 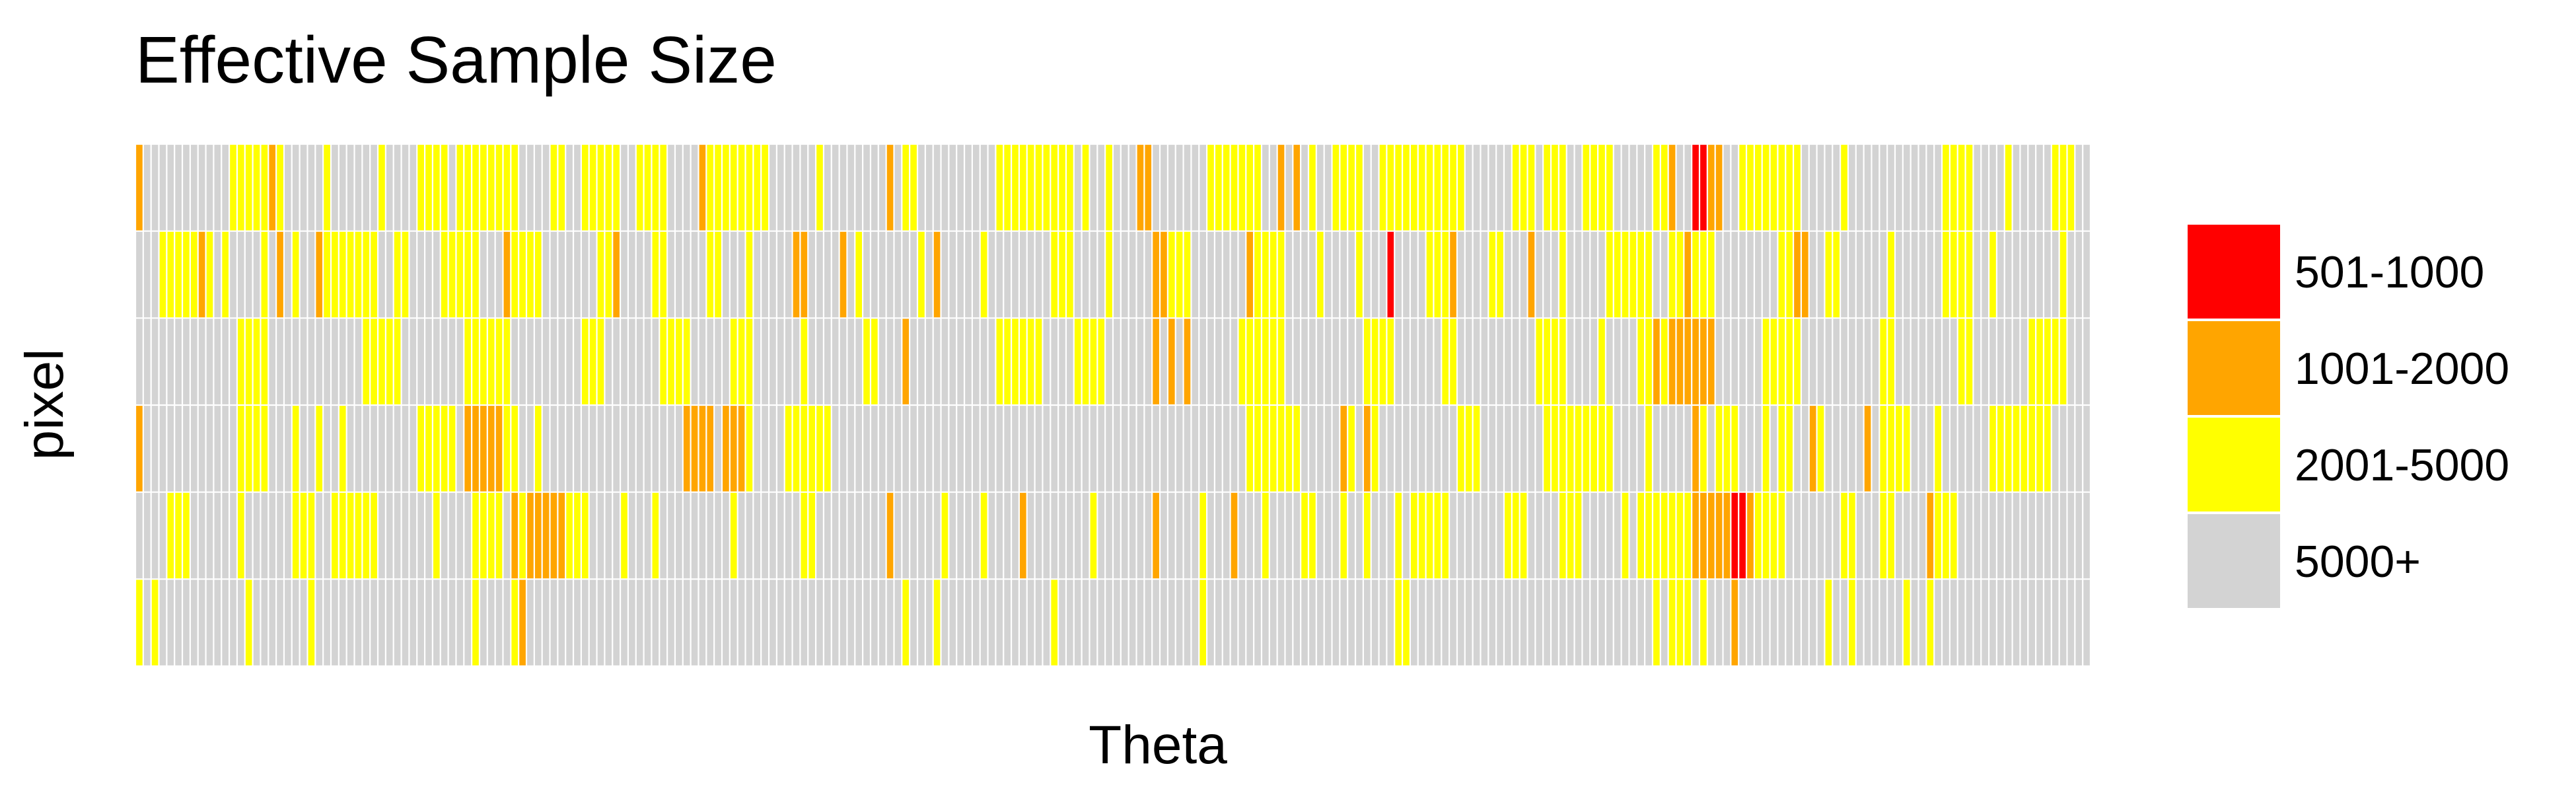 I want to click on legend-label-2: 2001-5000, so click(x=2402, y=465).